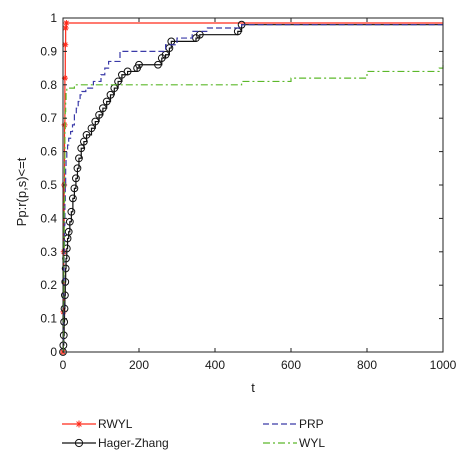  I want to click on y-tick-label: 1, so click(53, 18).